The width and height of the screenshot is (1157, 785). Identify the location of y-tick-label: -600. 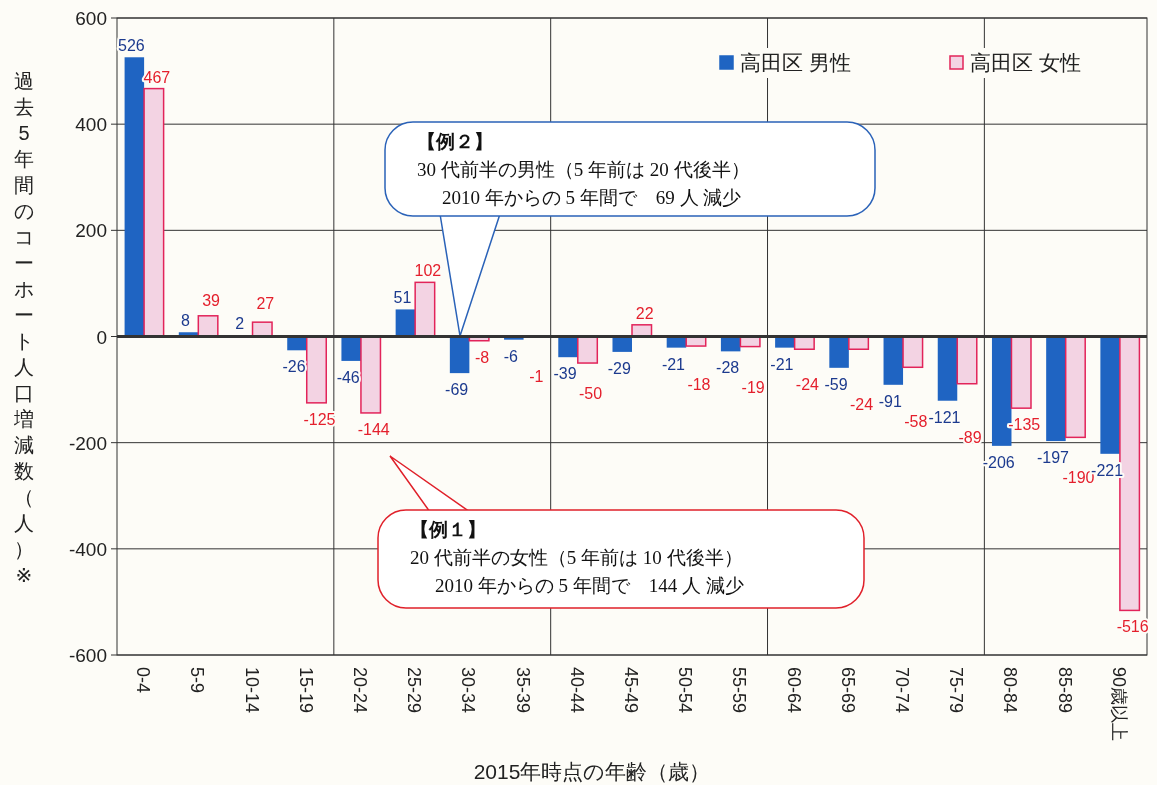
(87, 655).